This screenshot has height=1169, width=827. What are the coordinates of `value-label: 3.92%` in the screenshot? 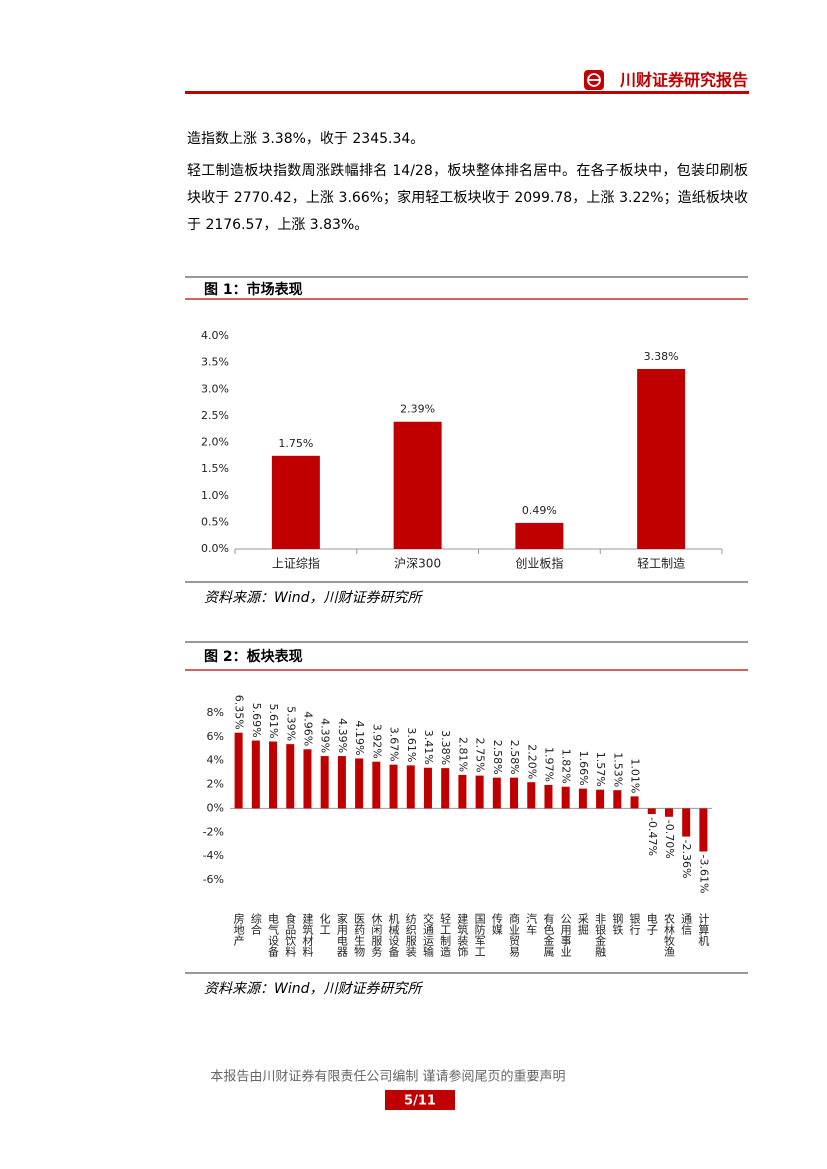 It's located at (376, 741).